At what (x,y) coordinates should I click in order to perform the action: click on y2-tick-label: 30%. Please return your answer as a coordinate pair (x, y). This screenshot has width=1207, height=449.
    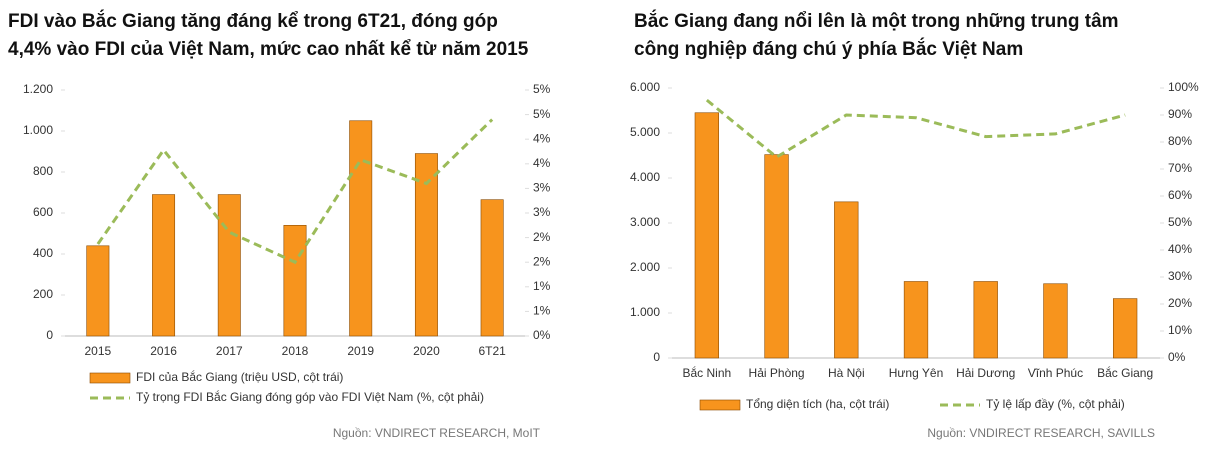
    Looking at the image, I should click on (1180, 276).